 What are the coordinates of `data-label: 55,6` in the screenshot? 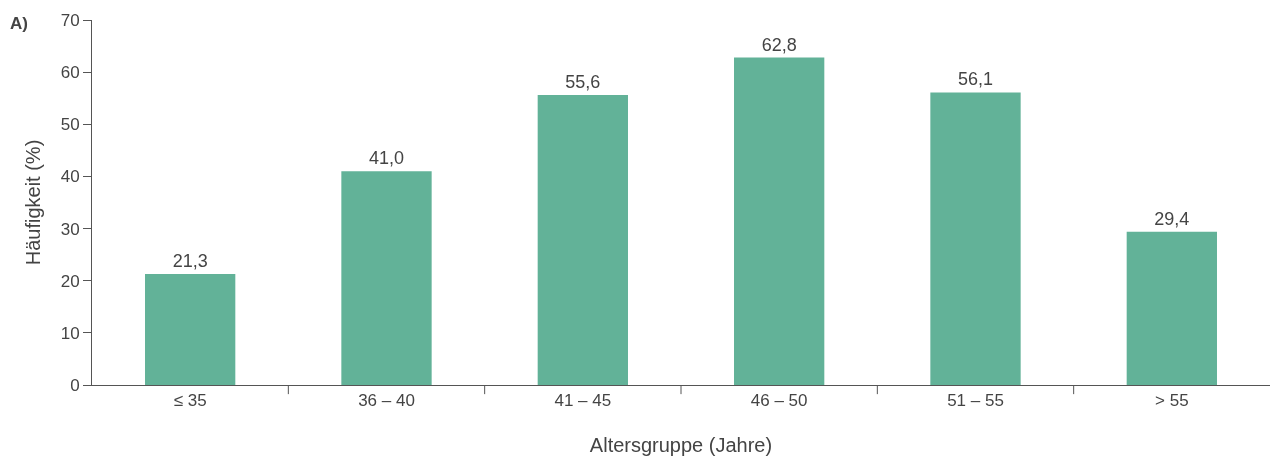 It's located at (583, 82).